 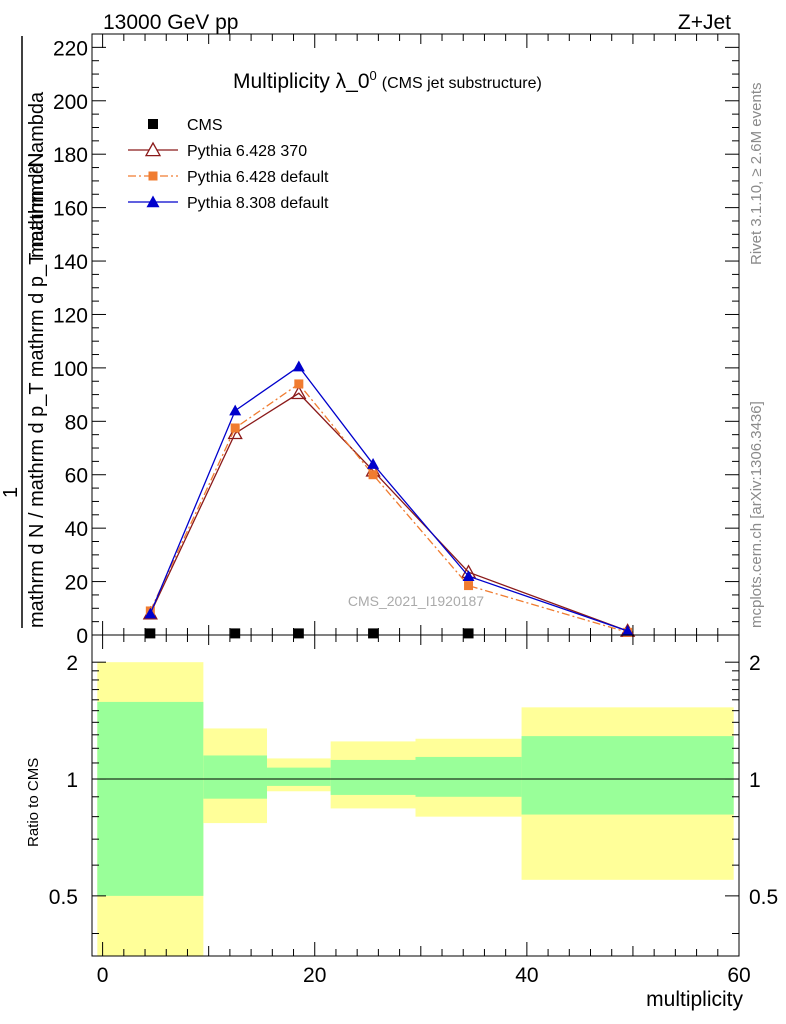 What do you see at coordinates (756, 174) in the screenshot?
I see `rivet-label: Rivet 3.1.10, ≥ 2.6M events` at bounding box center [756, 174].